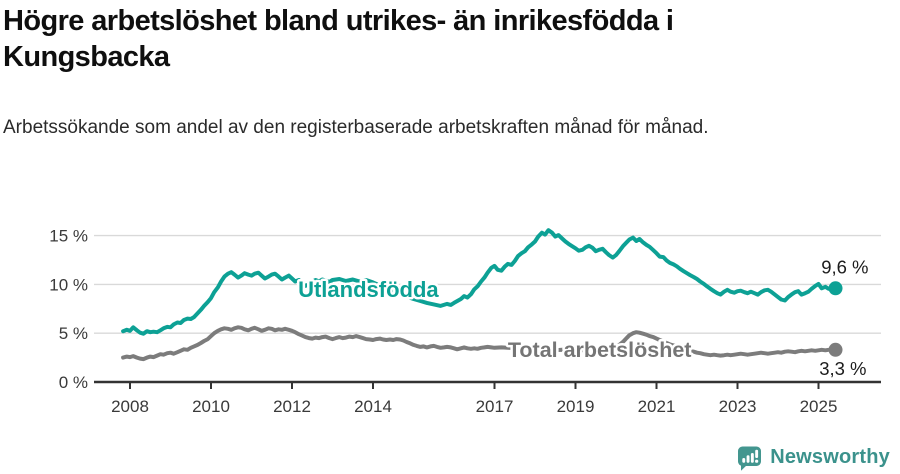  I want to click on y-axis-tick-label: 5 %, so click(73, 333).